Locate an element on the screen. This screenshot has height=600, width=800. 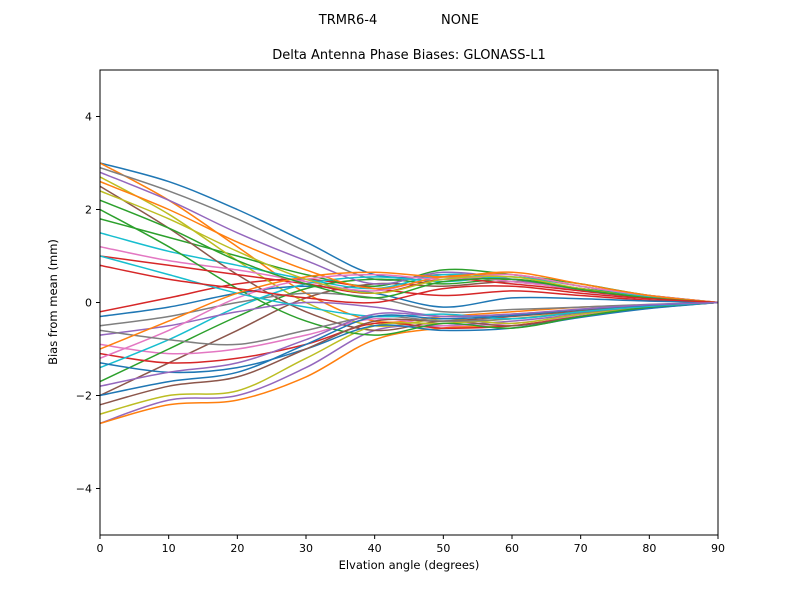
x-tick-label: 40 is located at coordinates (375, 548).